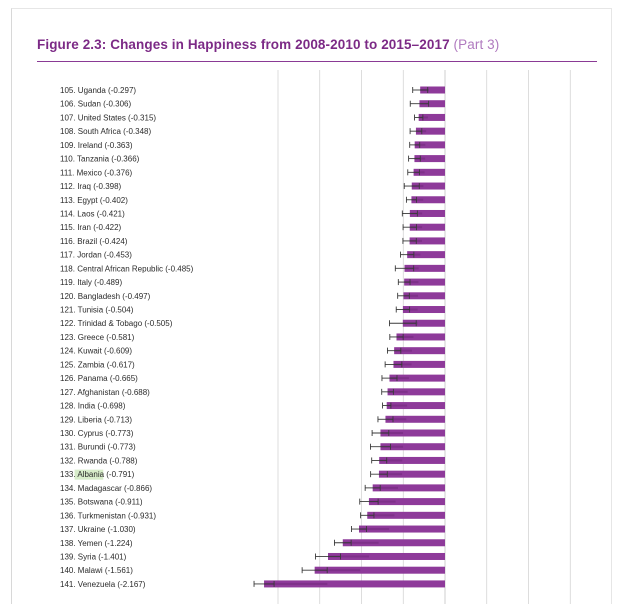 The width and height of the screenshot is (620, 604). What do you see at coordinates (92, 213) in the screenshot?
I see `category-label: 114. Laos (-0.421)` at bounding box center [92, 213].